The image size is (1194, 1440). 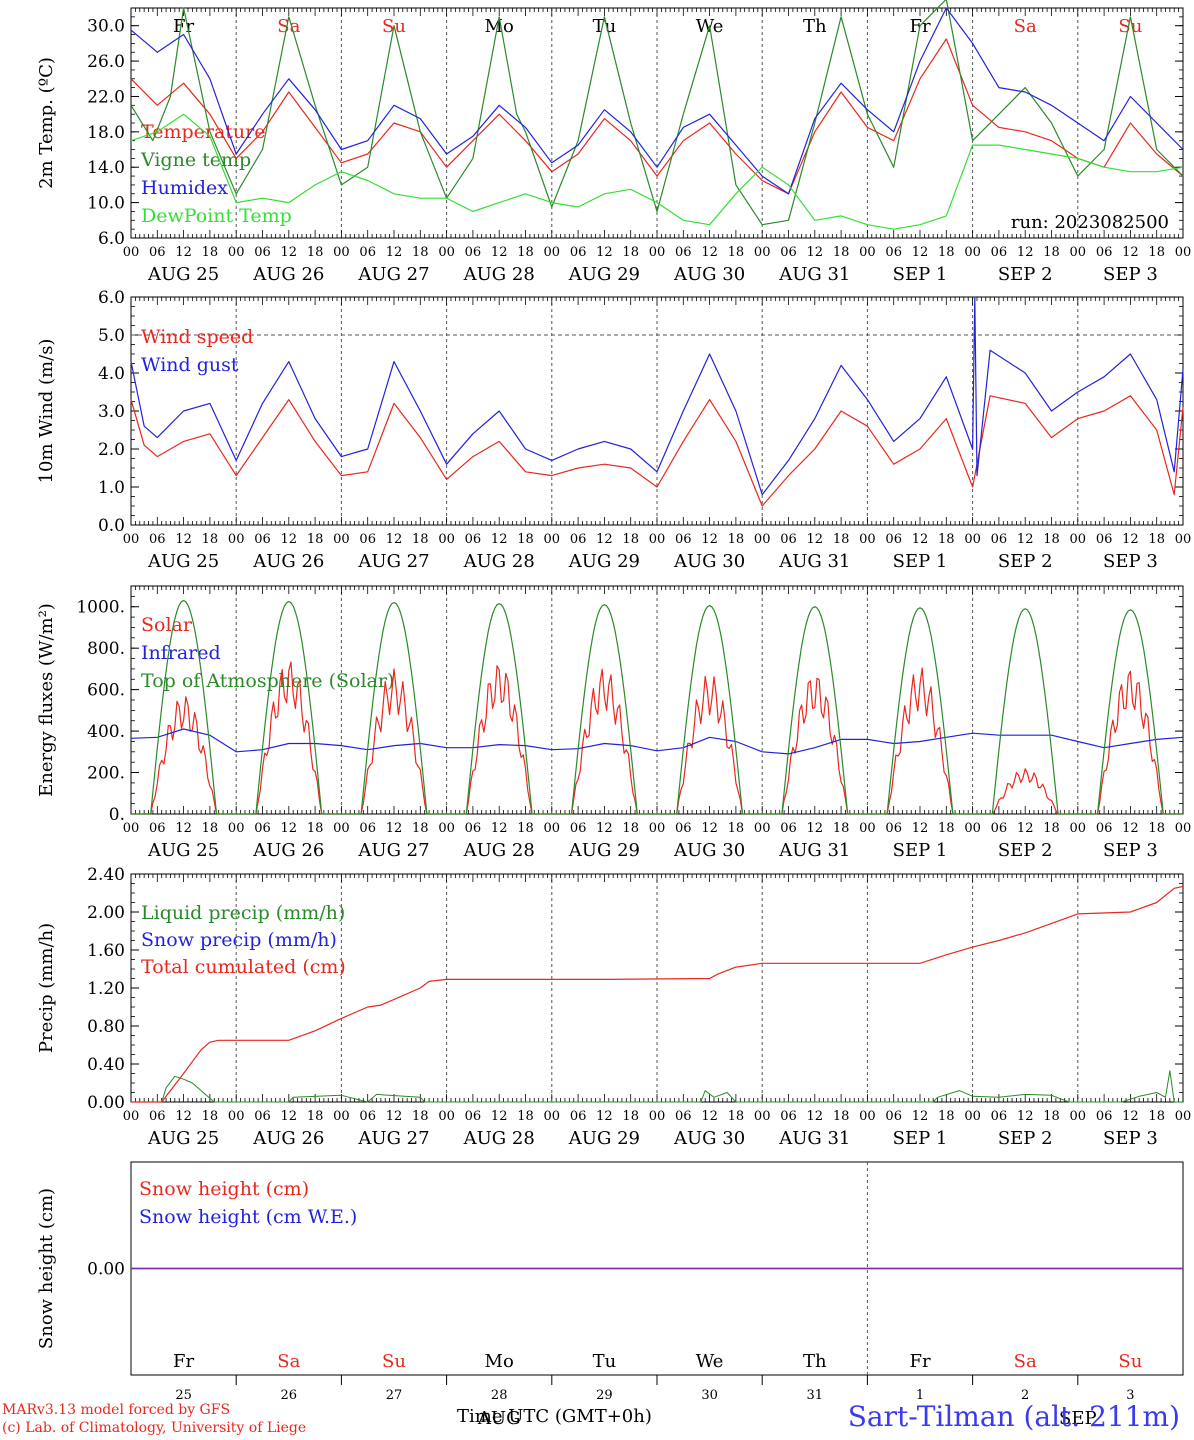 I want to click on legend-entry: Liquid precip (mm/h), so click(x=243, y=913).